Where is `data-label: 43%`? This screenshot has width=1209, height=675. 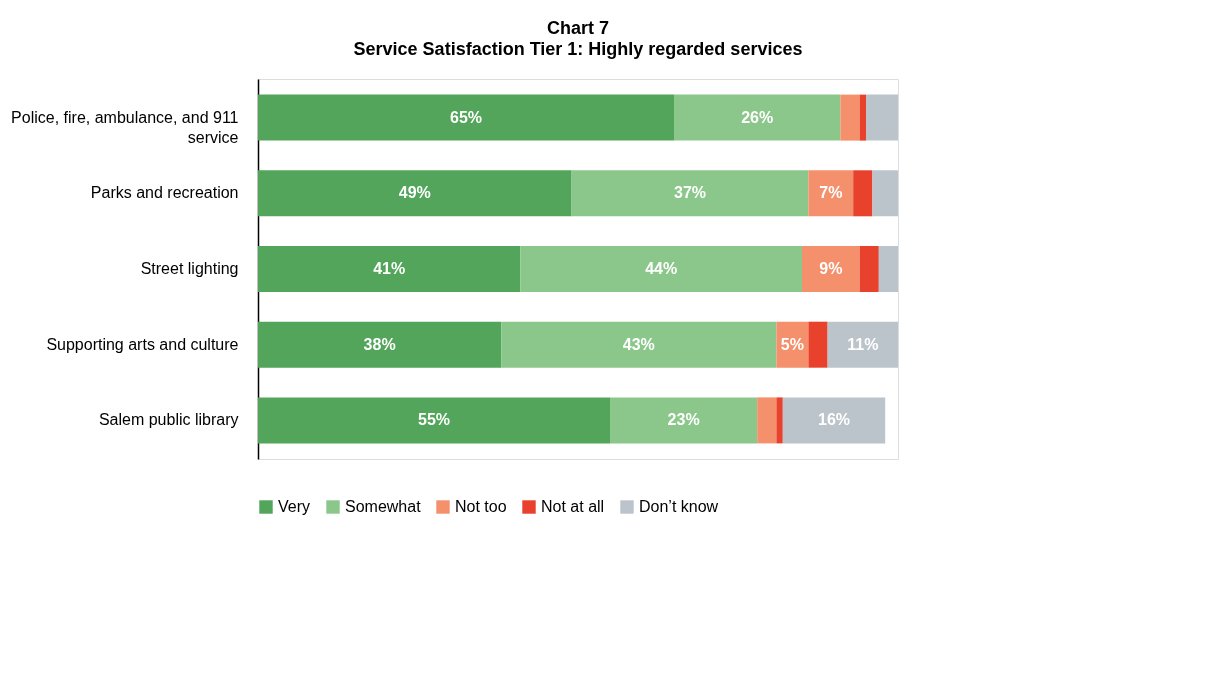
data-label: 43% is located at coordinates (638, 344).